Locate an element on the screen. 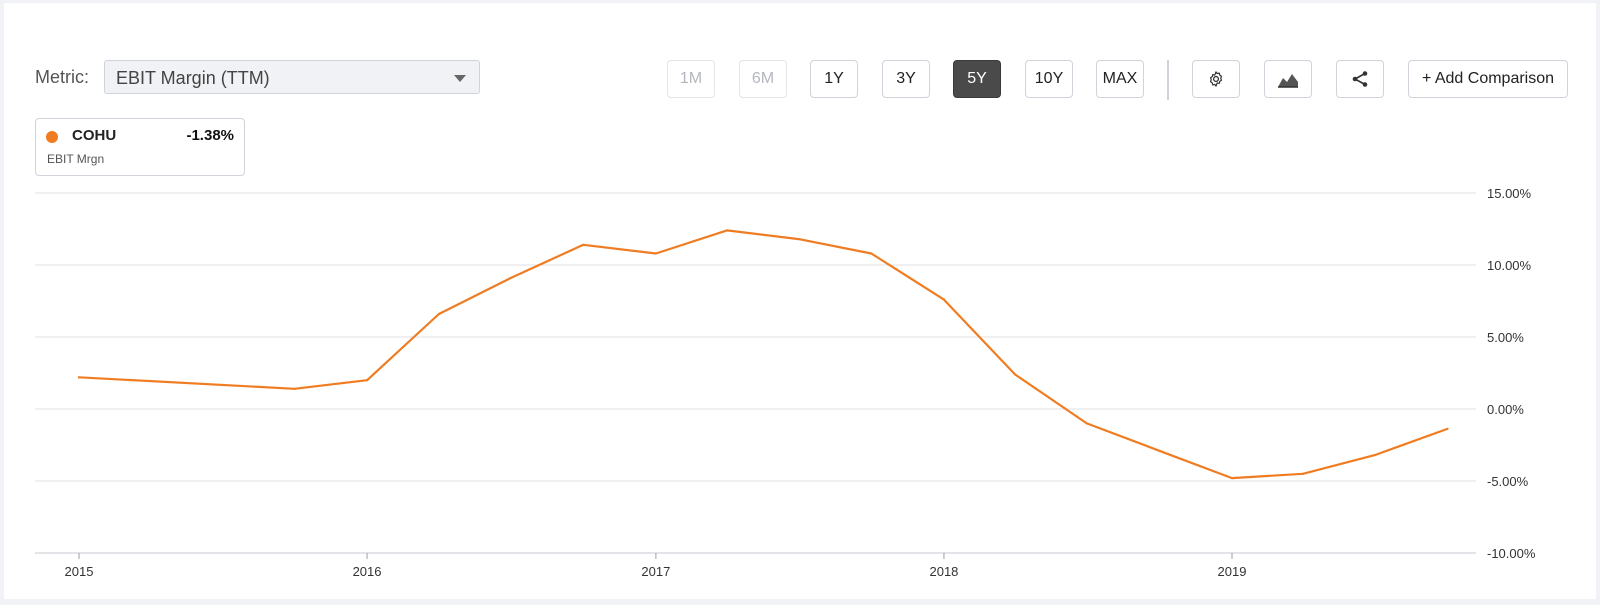  x-tick-label: 2016 is located at coordinates (367, 571).